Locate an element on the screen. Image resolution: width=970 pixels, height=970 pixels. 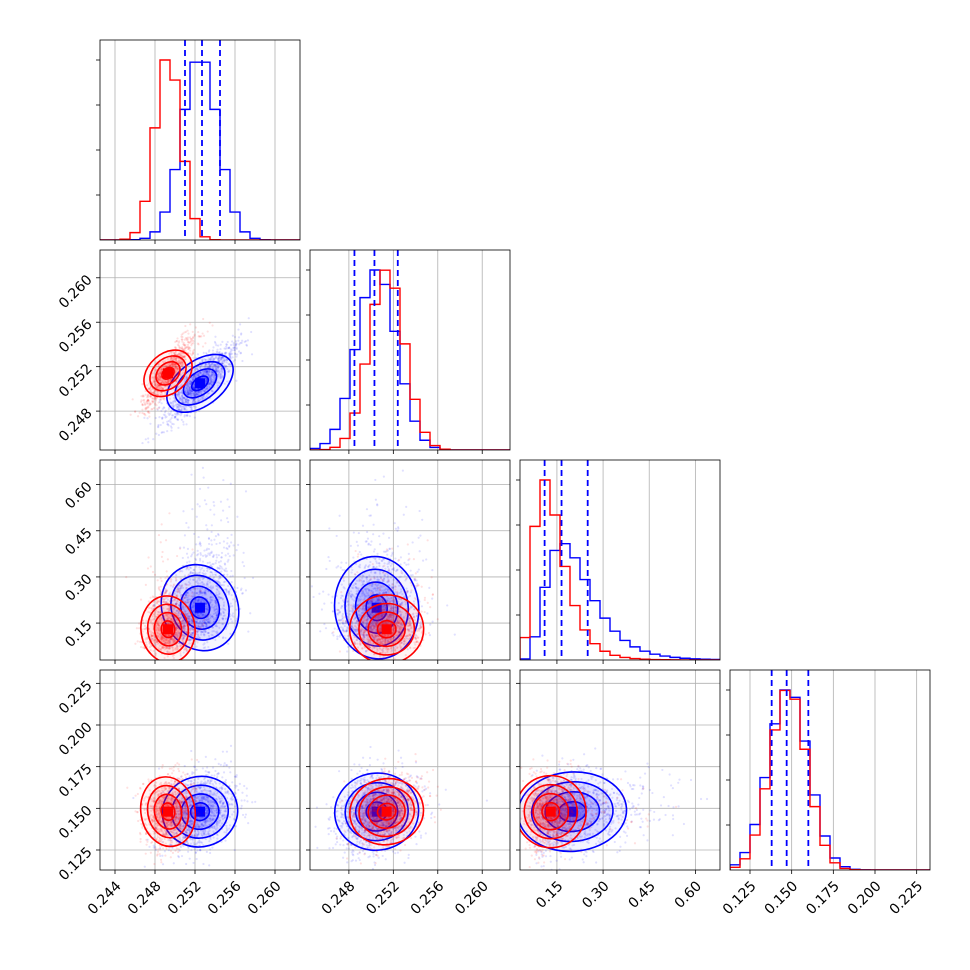
panel-content is located at coordinates (200, 140).